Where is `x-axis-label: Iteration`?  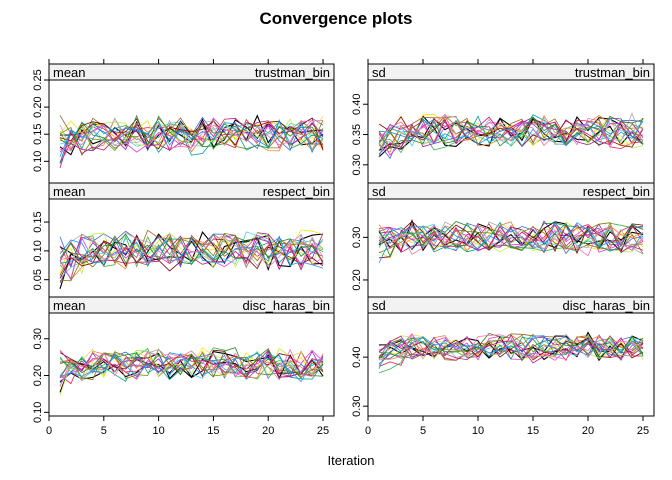 x-axis-label: Iteration is located at coordinates (351, 460).